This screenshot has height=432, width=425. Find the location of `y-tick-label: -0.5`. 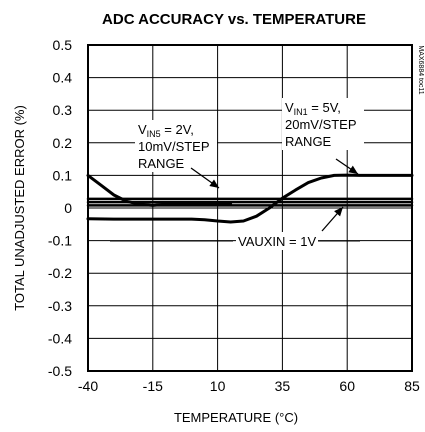

y-tick-label: -0.5 is located at coordinates (60, 371).